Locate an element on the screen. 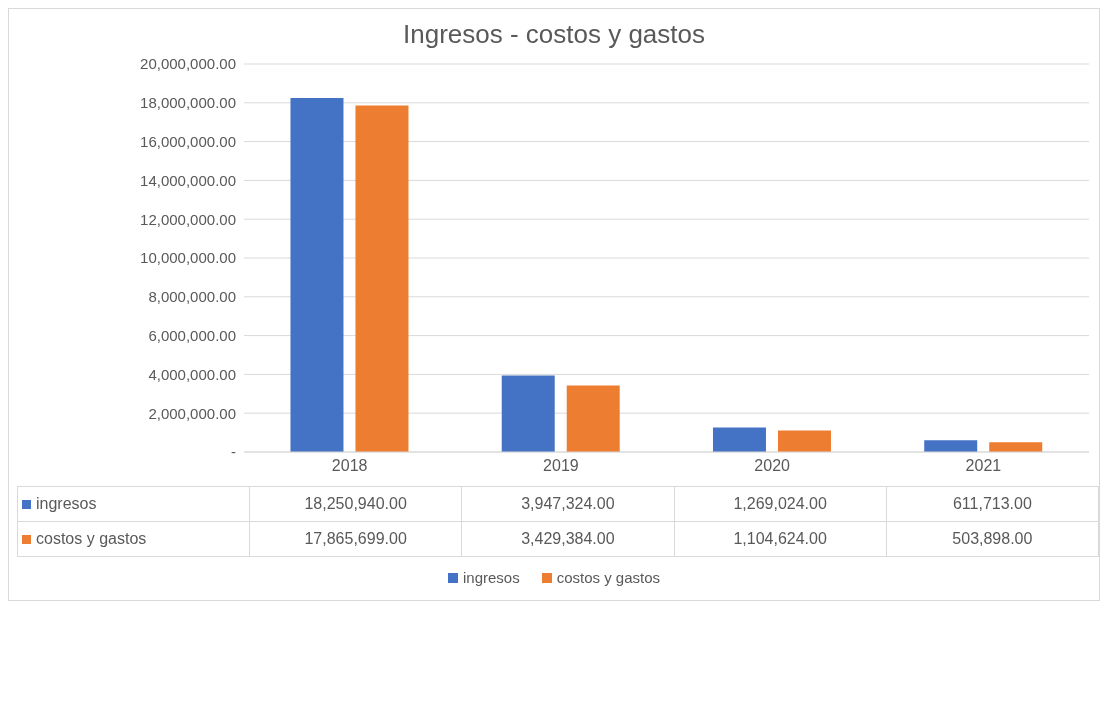 The width and height of the screenshot is (1119, 724). legend-label: ingresos is located at coordinates (490, 577).